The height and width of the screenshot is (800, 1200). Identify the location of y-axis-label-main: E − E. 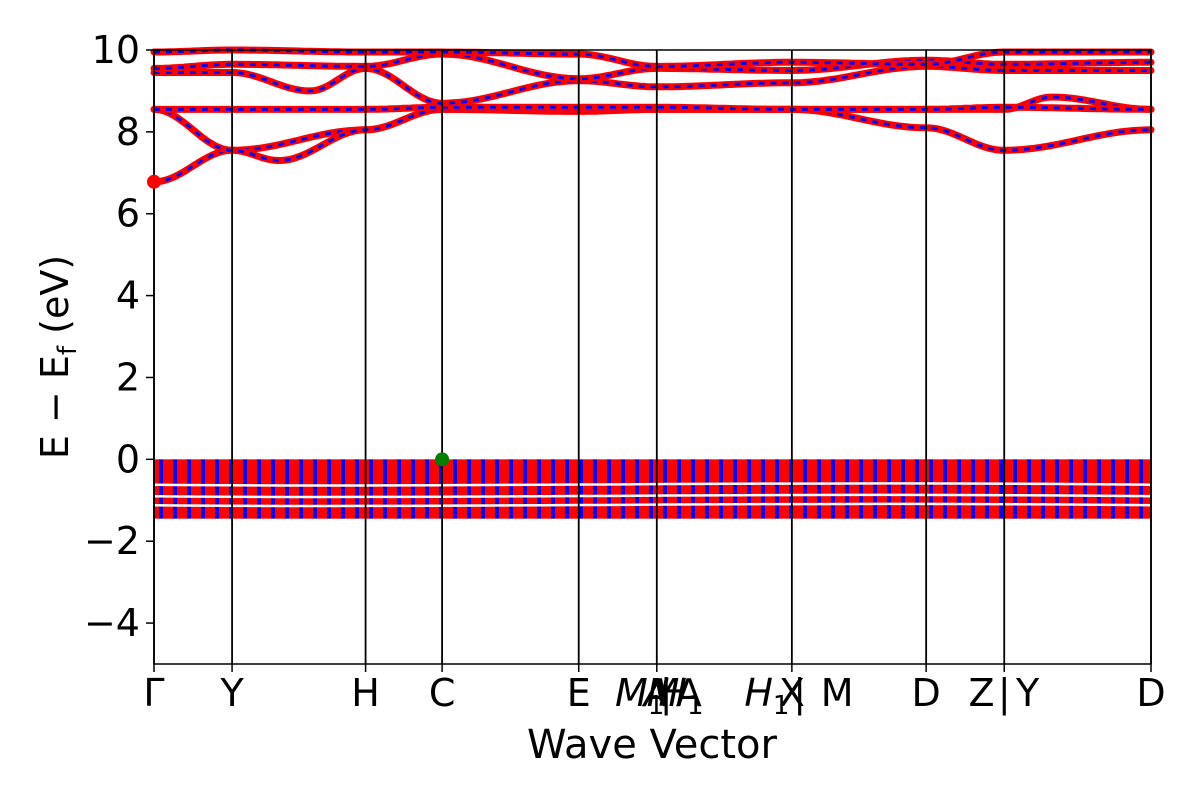
(55, 407).